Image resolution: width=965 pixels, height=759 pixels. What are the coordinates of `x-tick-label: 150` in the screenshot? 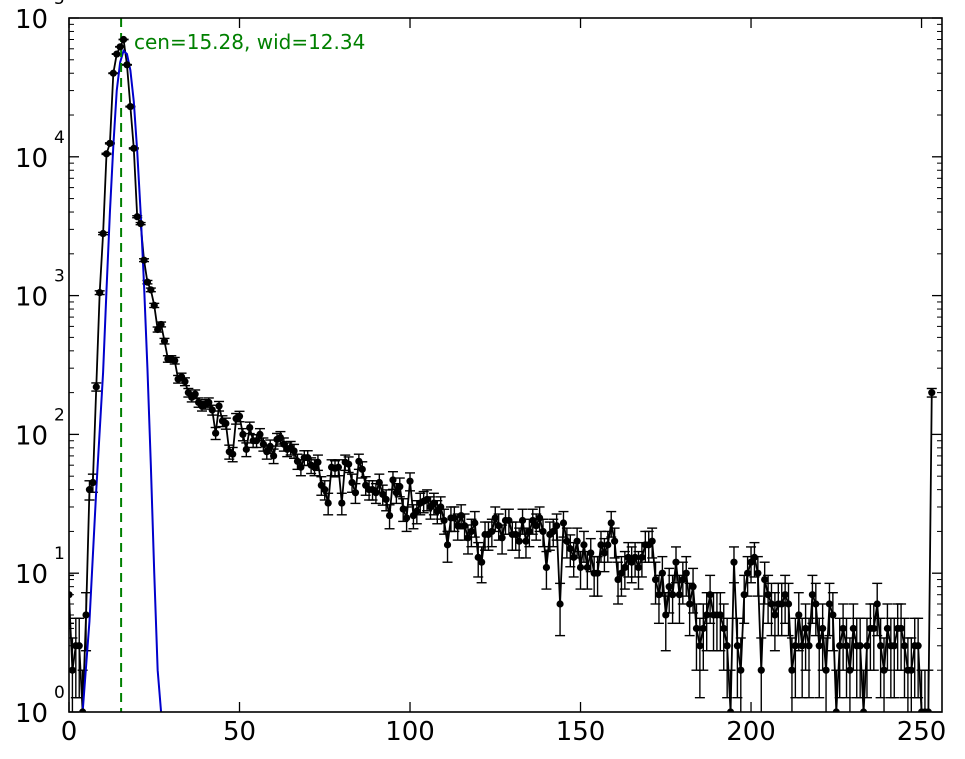 It's located at (581, 732).